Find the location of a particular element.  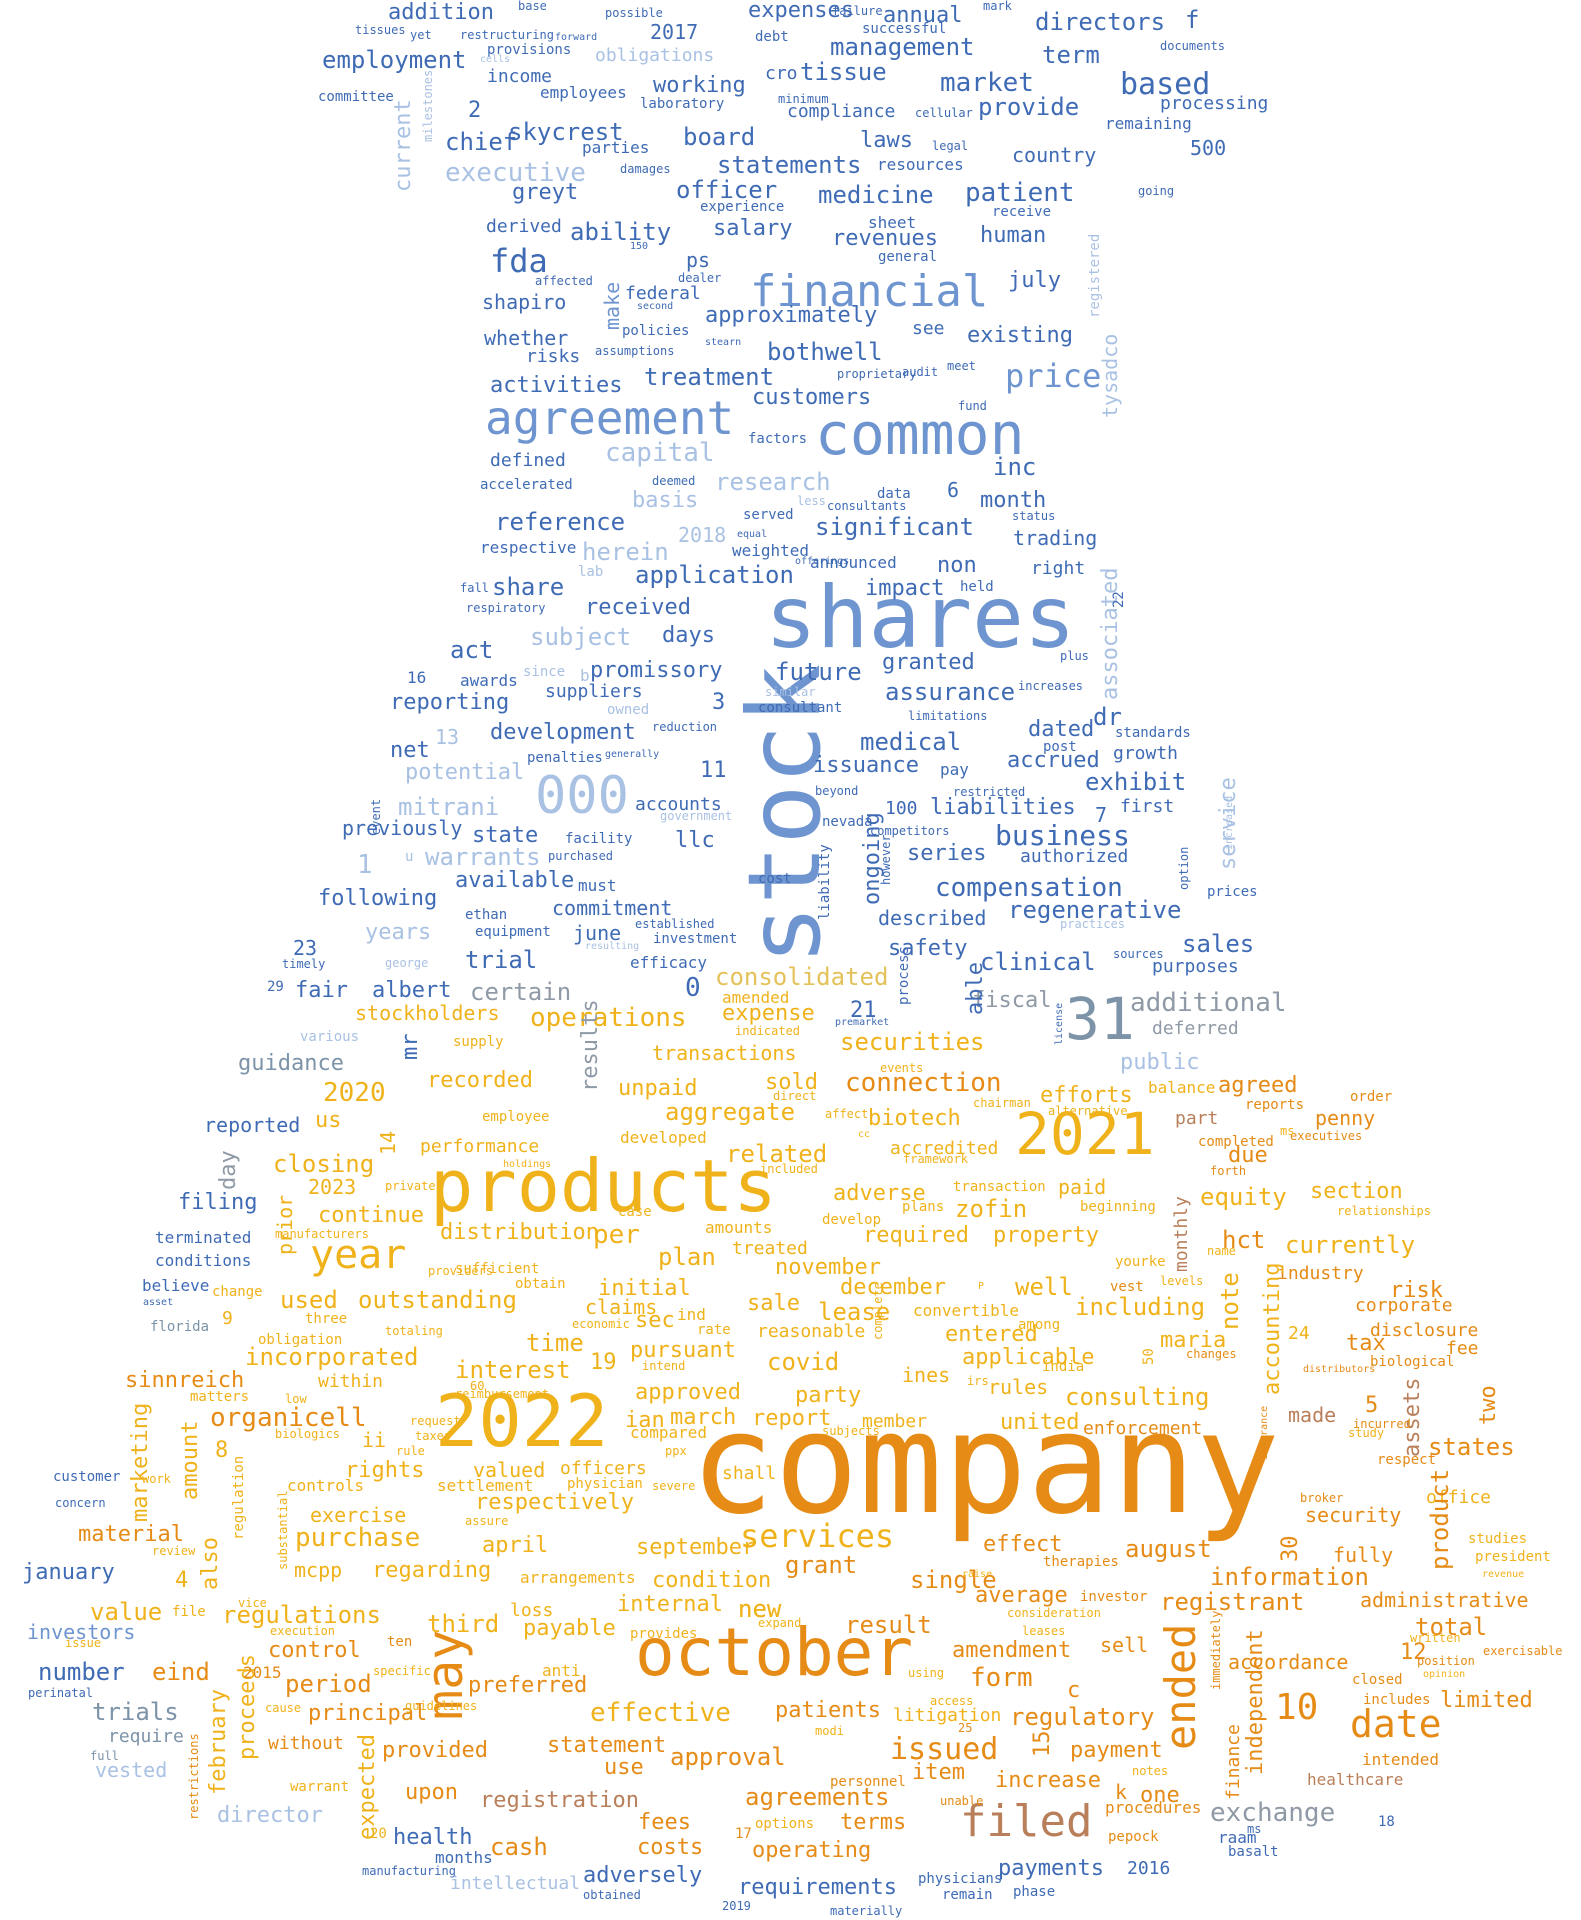

cloud-word: within is located at coordinates (351, 1381).